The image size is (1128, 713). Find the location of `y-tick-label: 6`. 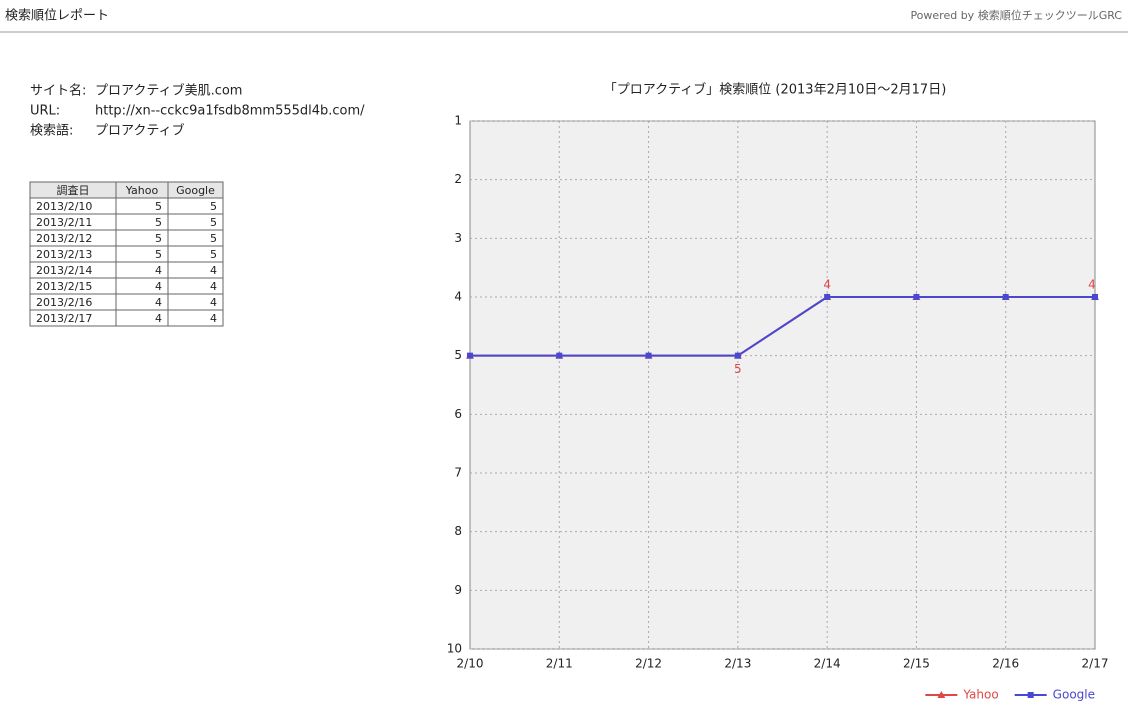

y-tick-label: 6 is located at coordinates (458, 414).